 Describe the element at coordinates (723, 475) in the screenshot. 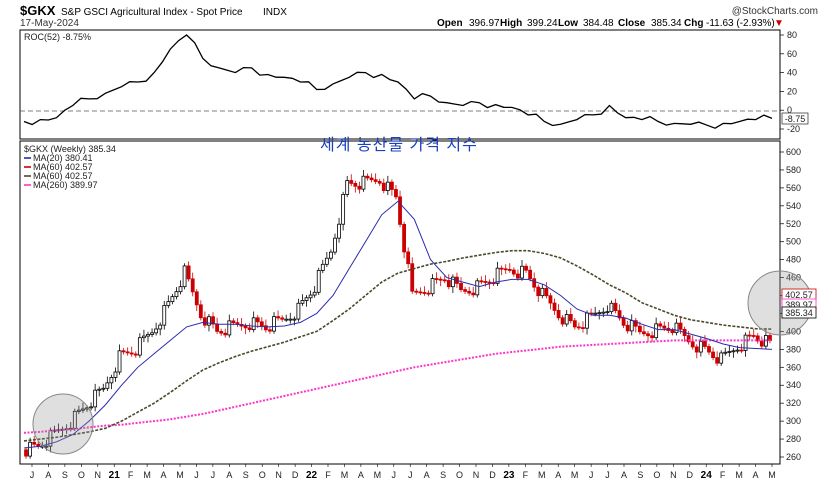

I see `x-tick-label: F` at that location.